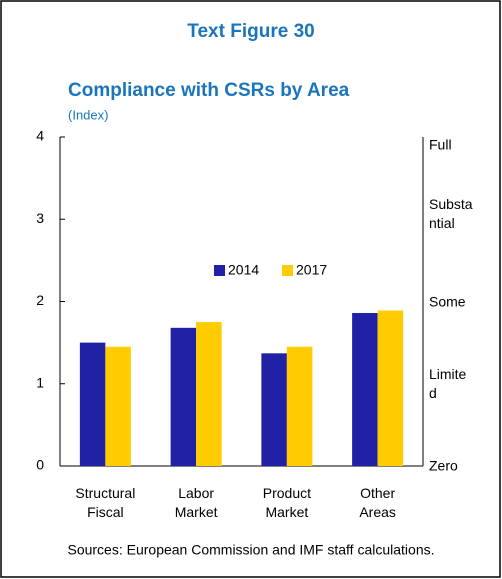 The height and width of the screenshot is (579, 502). Describe the element at coordinates (40, 465) in the screenshot. I see `y-tick-label: 0` at that location.